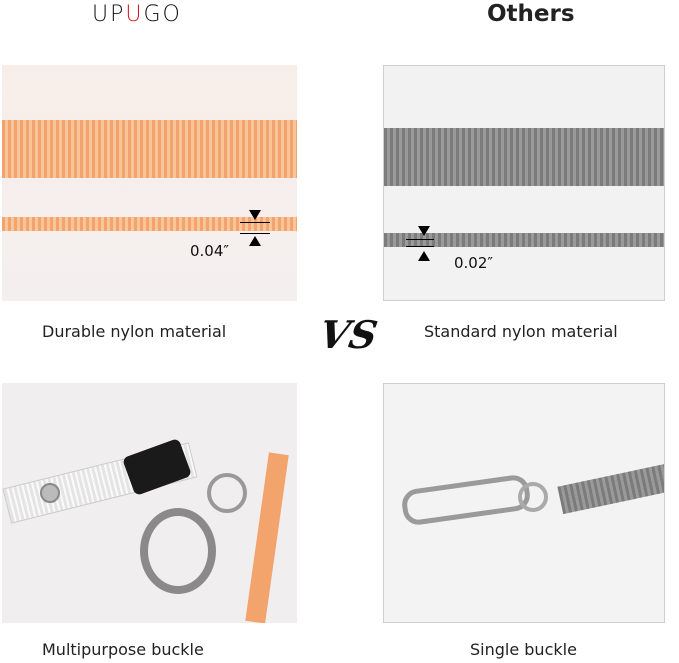 The image size is (679, 663). I want to click on swivel-hook, so click(466, 500).